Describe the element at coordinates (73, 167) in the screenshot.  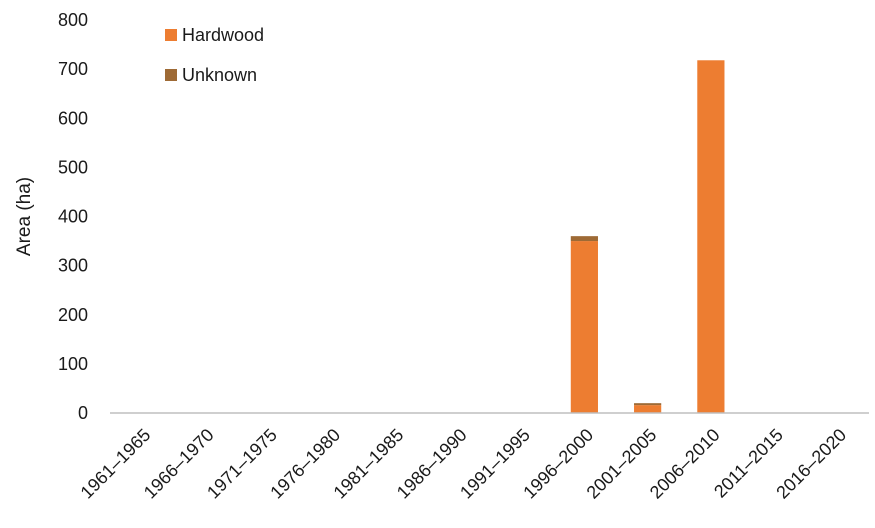
I see `y-tick-label: 500` at that location.